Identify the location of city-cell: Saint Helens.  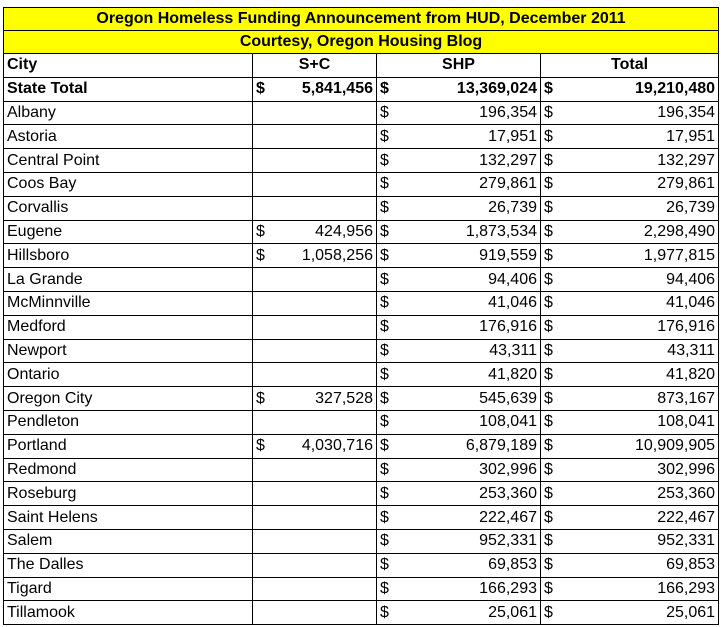
(128, 517).